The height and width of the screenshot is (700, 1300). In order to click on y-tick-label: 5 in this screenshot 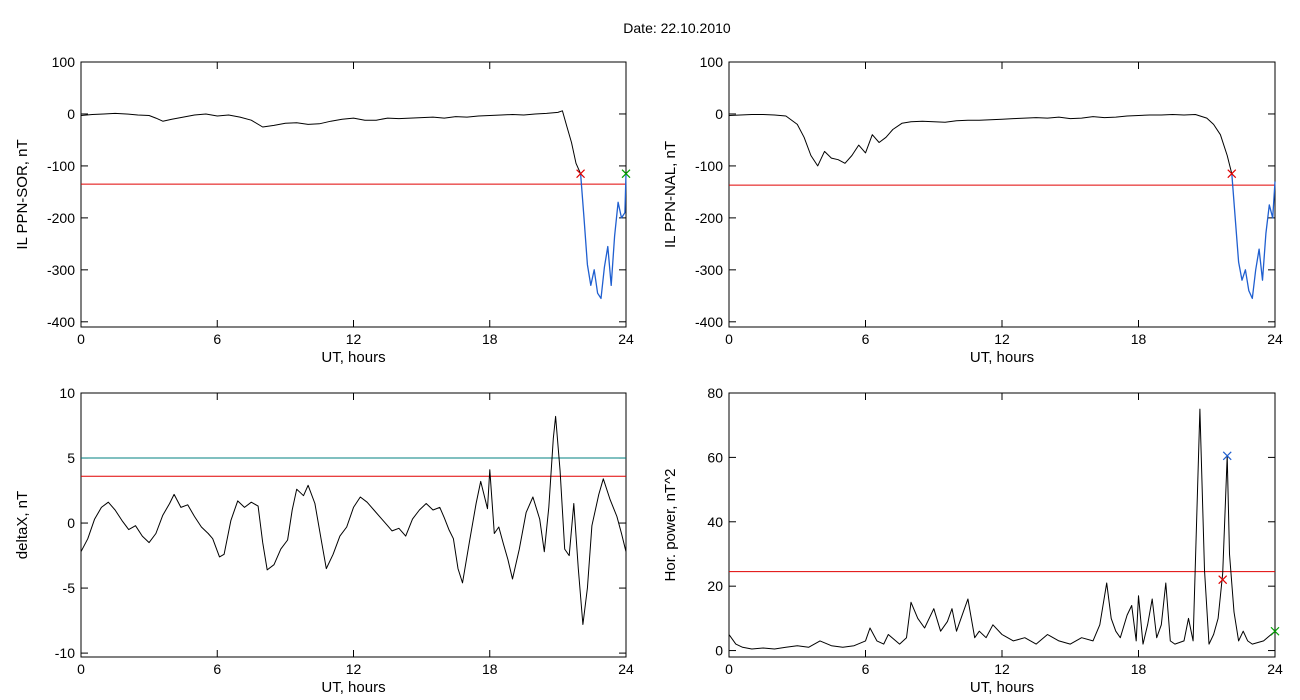, I will do `click(71, 458)`.